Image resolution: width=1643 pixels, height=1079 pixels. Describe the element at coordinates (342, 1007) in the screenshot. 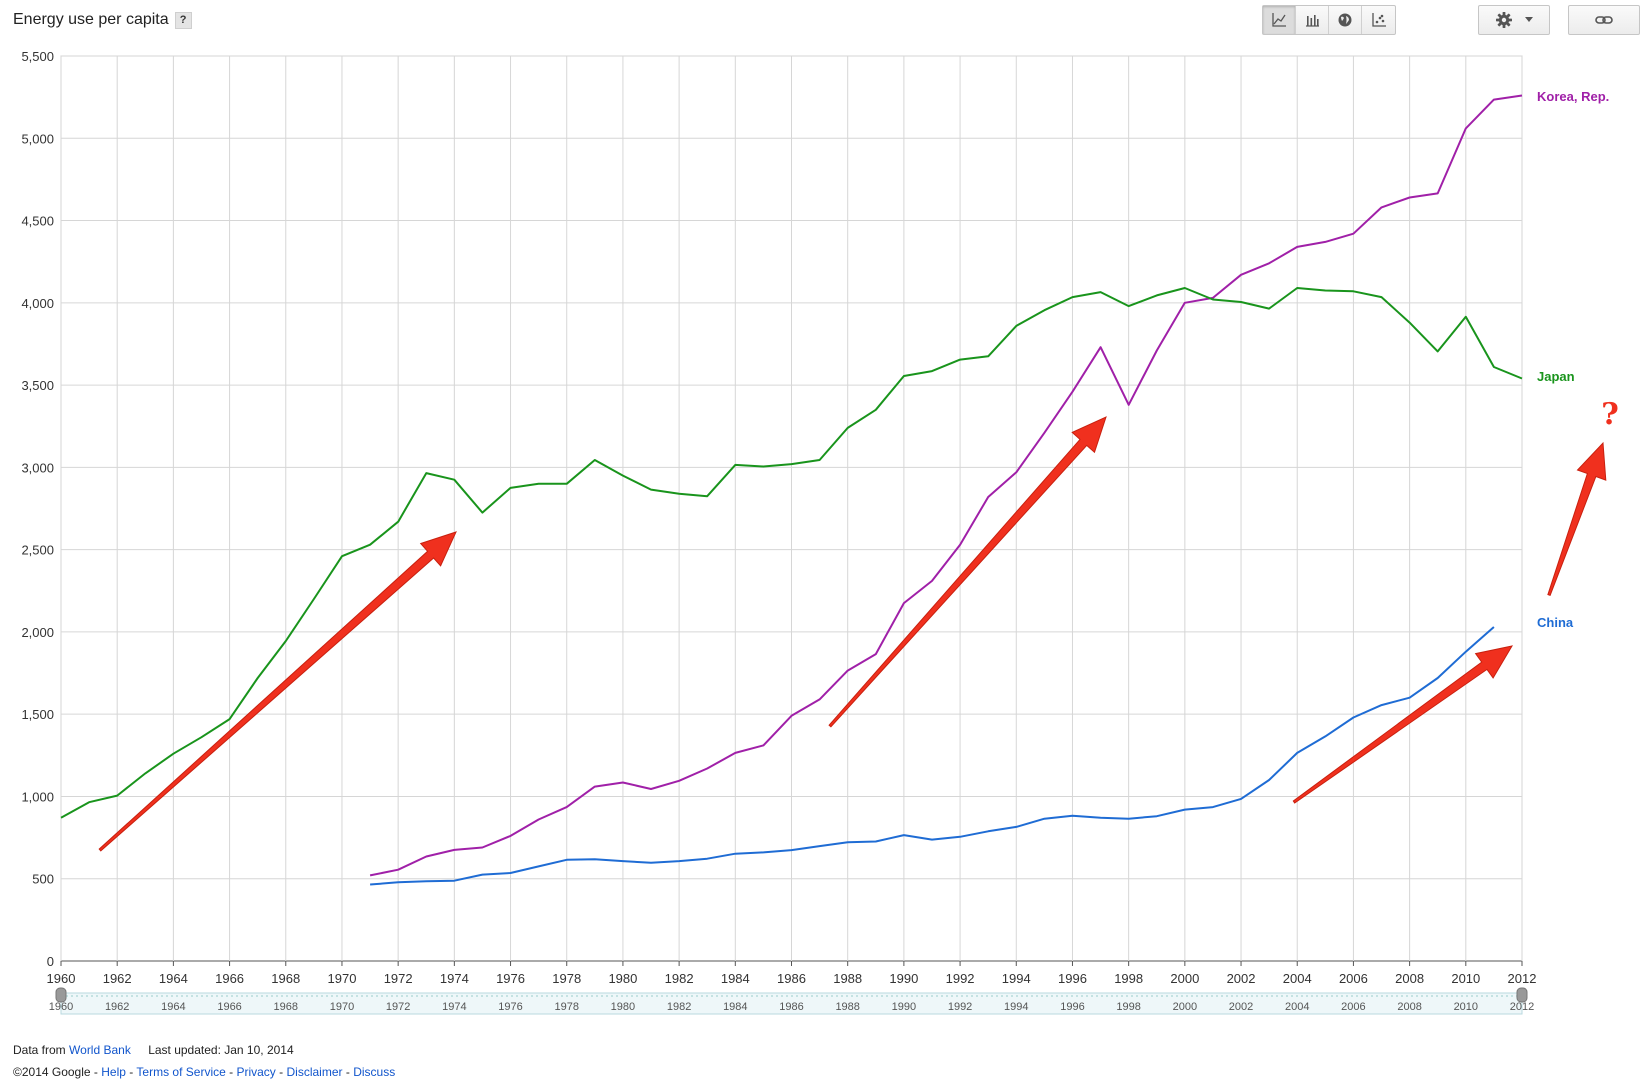

I see `timeline-tick-label: 1970` at that location.